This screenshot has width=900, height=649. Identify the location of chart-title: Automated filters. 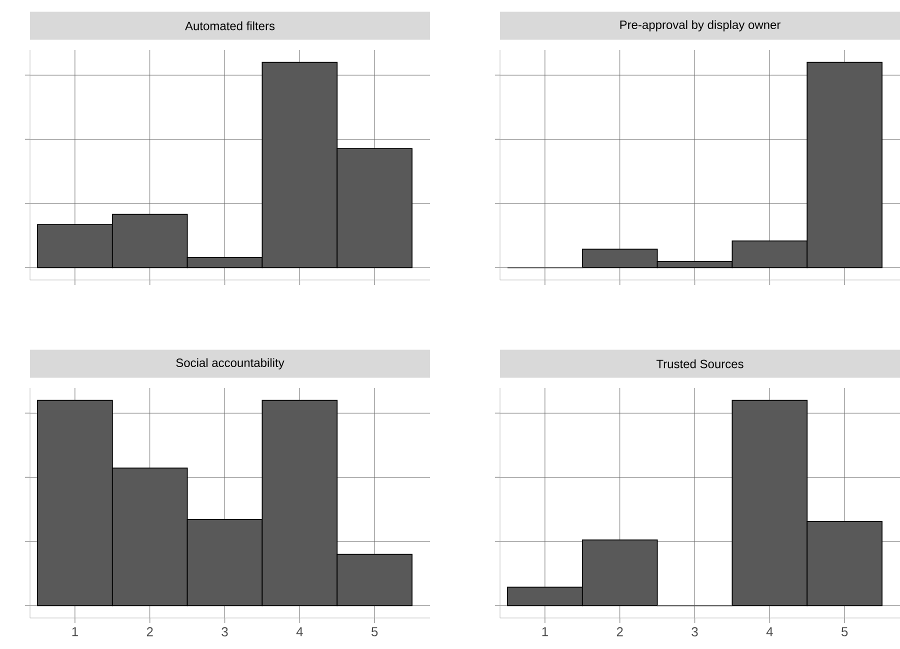
(230, 25).